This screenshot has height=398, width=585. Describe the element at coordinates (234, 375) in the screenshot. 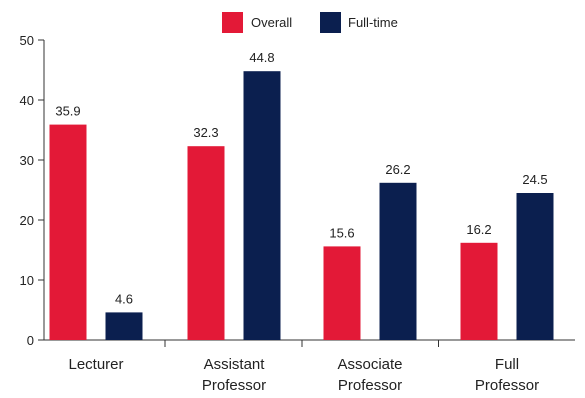

I see `x-category-label: Assistant Professor` at that location.